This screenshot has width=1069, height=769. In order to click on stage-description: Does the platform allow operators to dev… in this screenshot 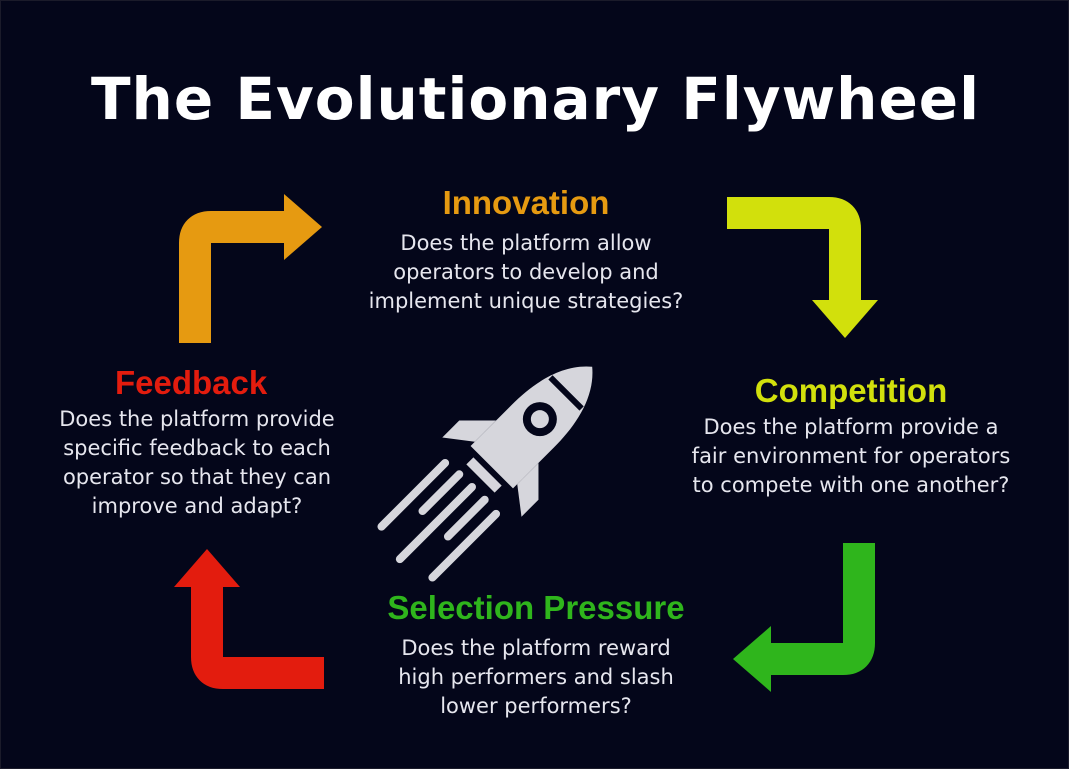, I will do `click(526, 272)`.